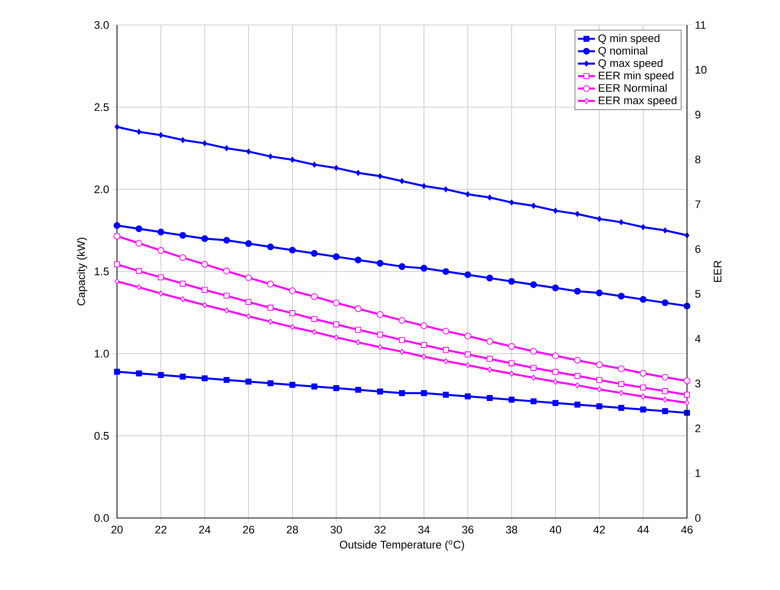 This screenshot has width=780, height=590. I want to click on x-tick-label: 36, so click(468, 530).